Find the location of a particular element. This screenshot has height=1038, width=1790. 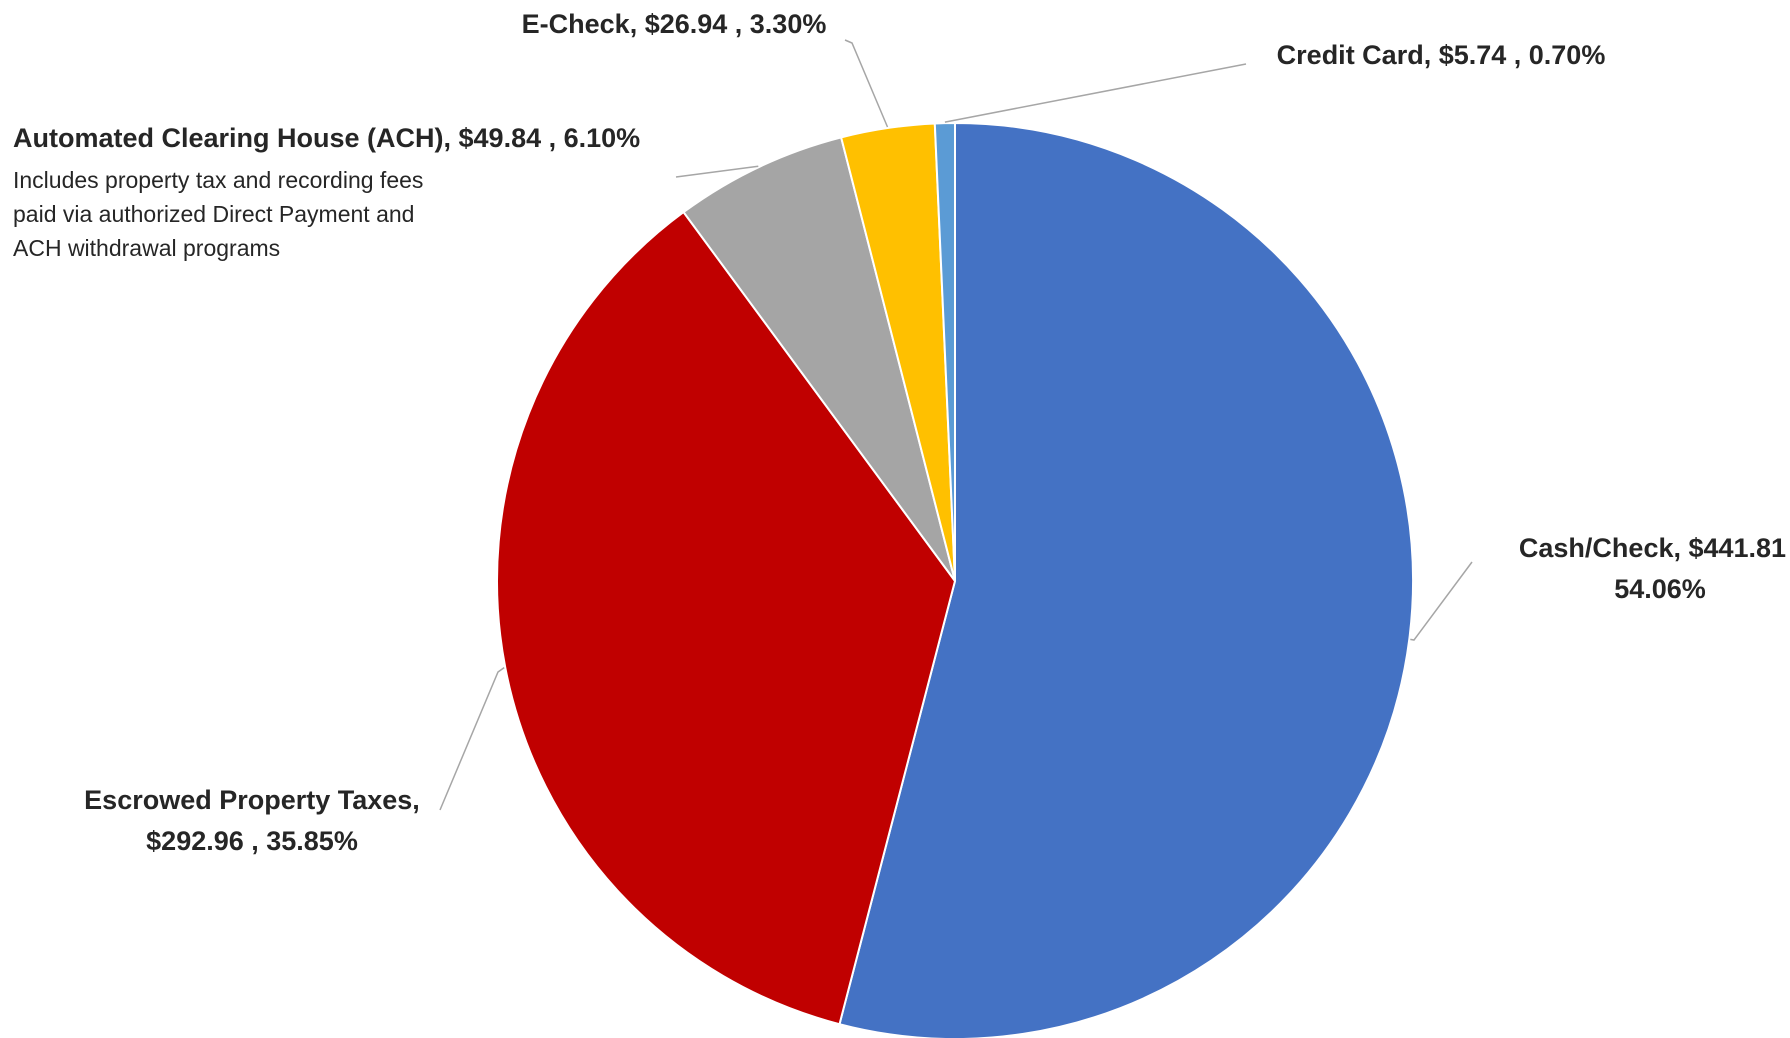

leader-line-escrowed is located at coordinates (472, 738).